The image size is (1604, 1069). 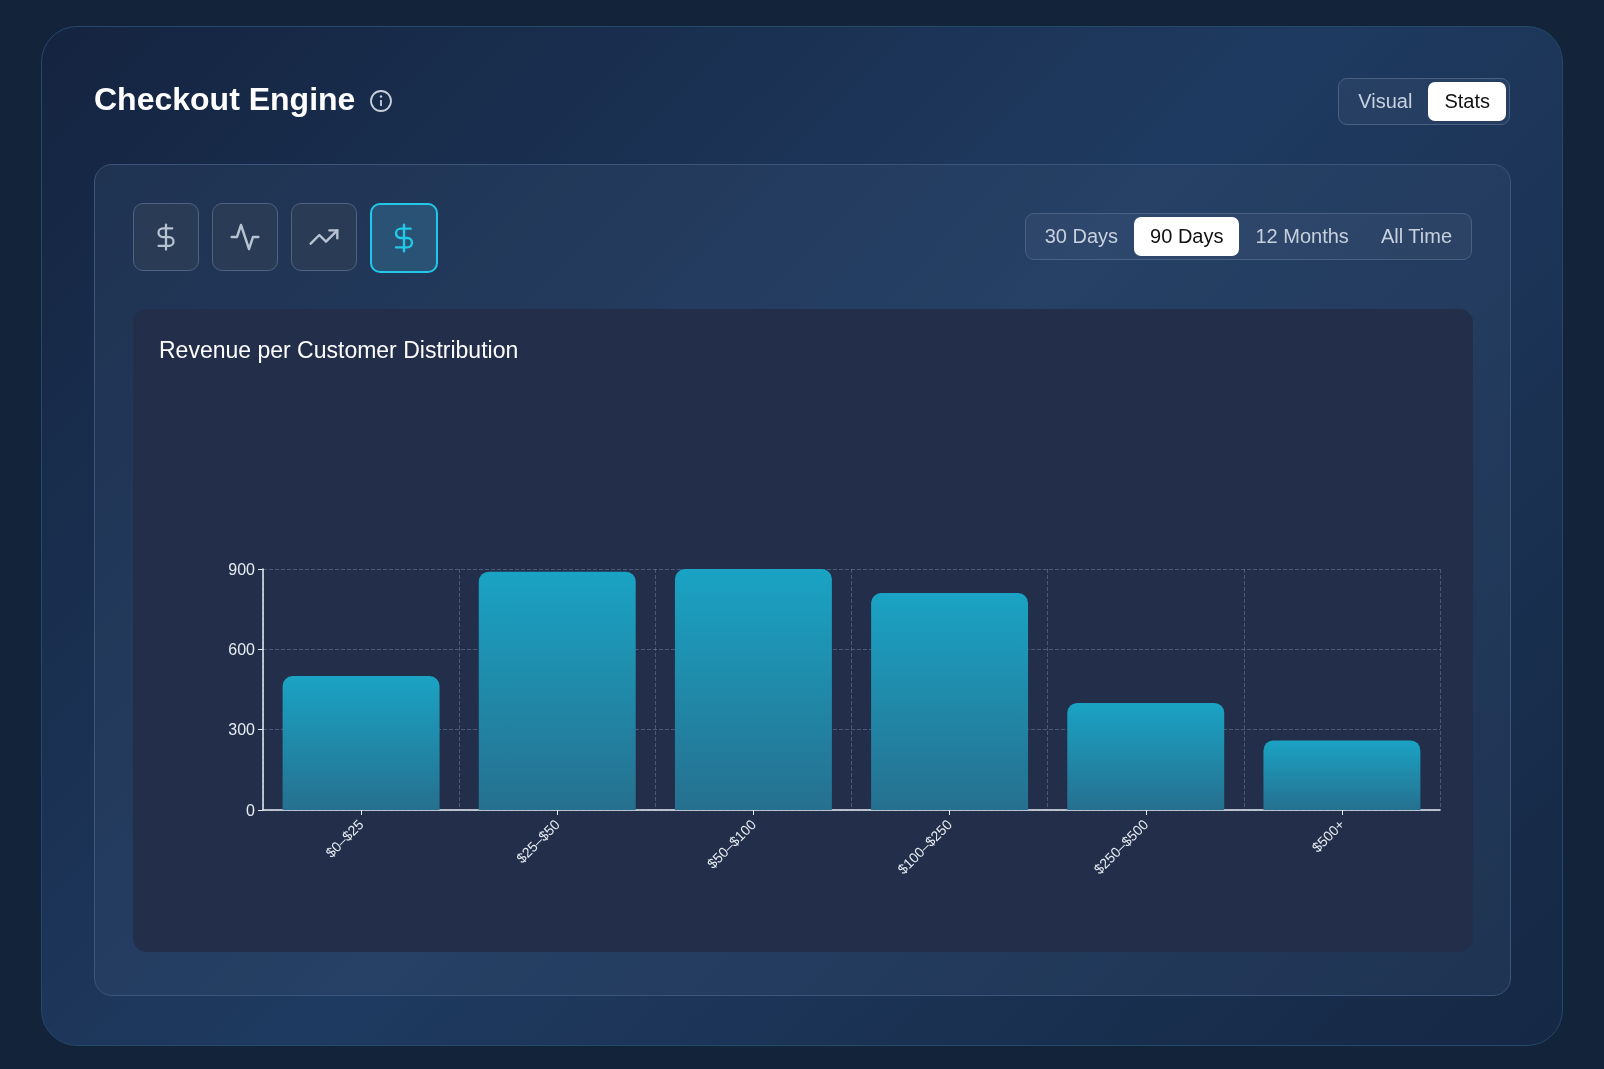 I want to click on y-tick-label: 0, so click(x=251, y=810).